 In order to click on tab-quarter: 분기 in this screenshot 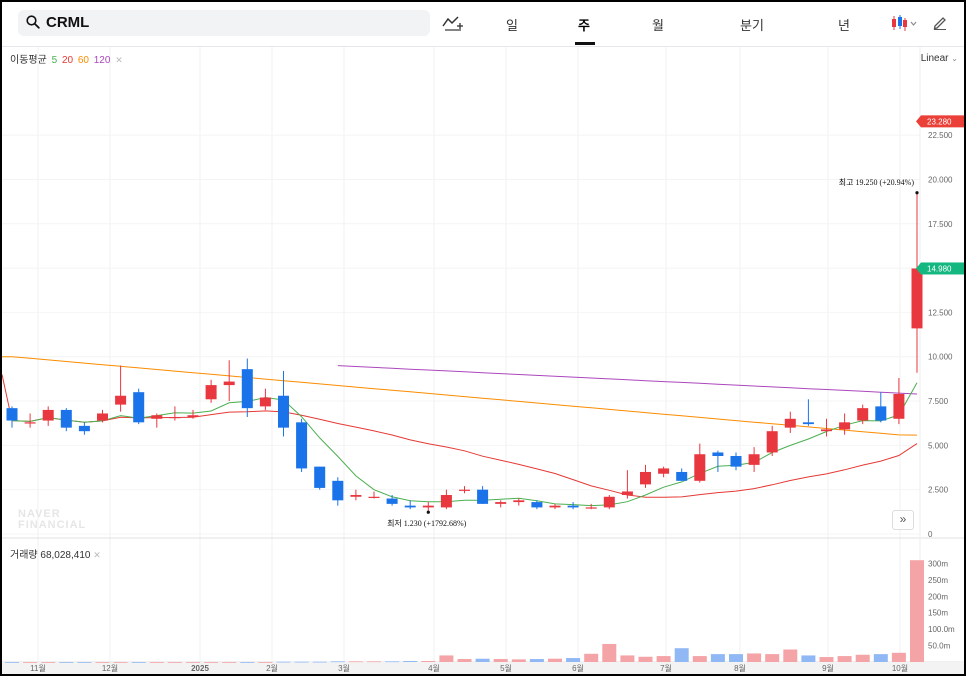, I will do `click(752, 25)`.